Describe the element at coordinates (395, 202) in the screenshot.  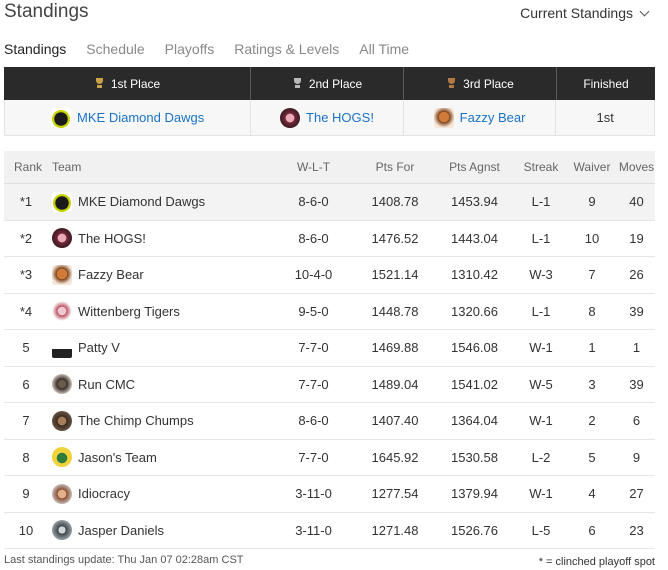
I see `pts-for-cell: 1408.78` at that location.